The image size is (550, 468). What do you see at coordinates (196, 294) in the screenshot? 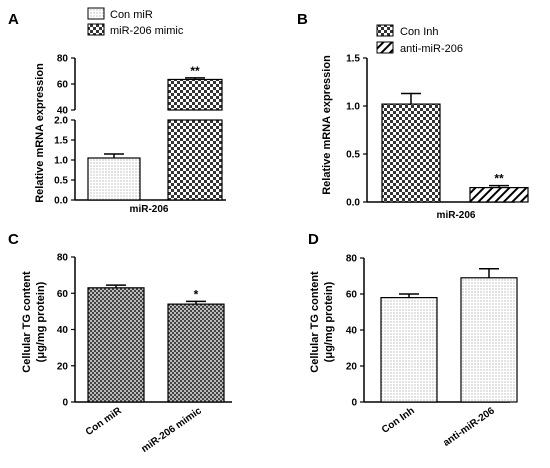
I see `significance-mark: *` at bounding box center [196, 294].